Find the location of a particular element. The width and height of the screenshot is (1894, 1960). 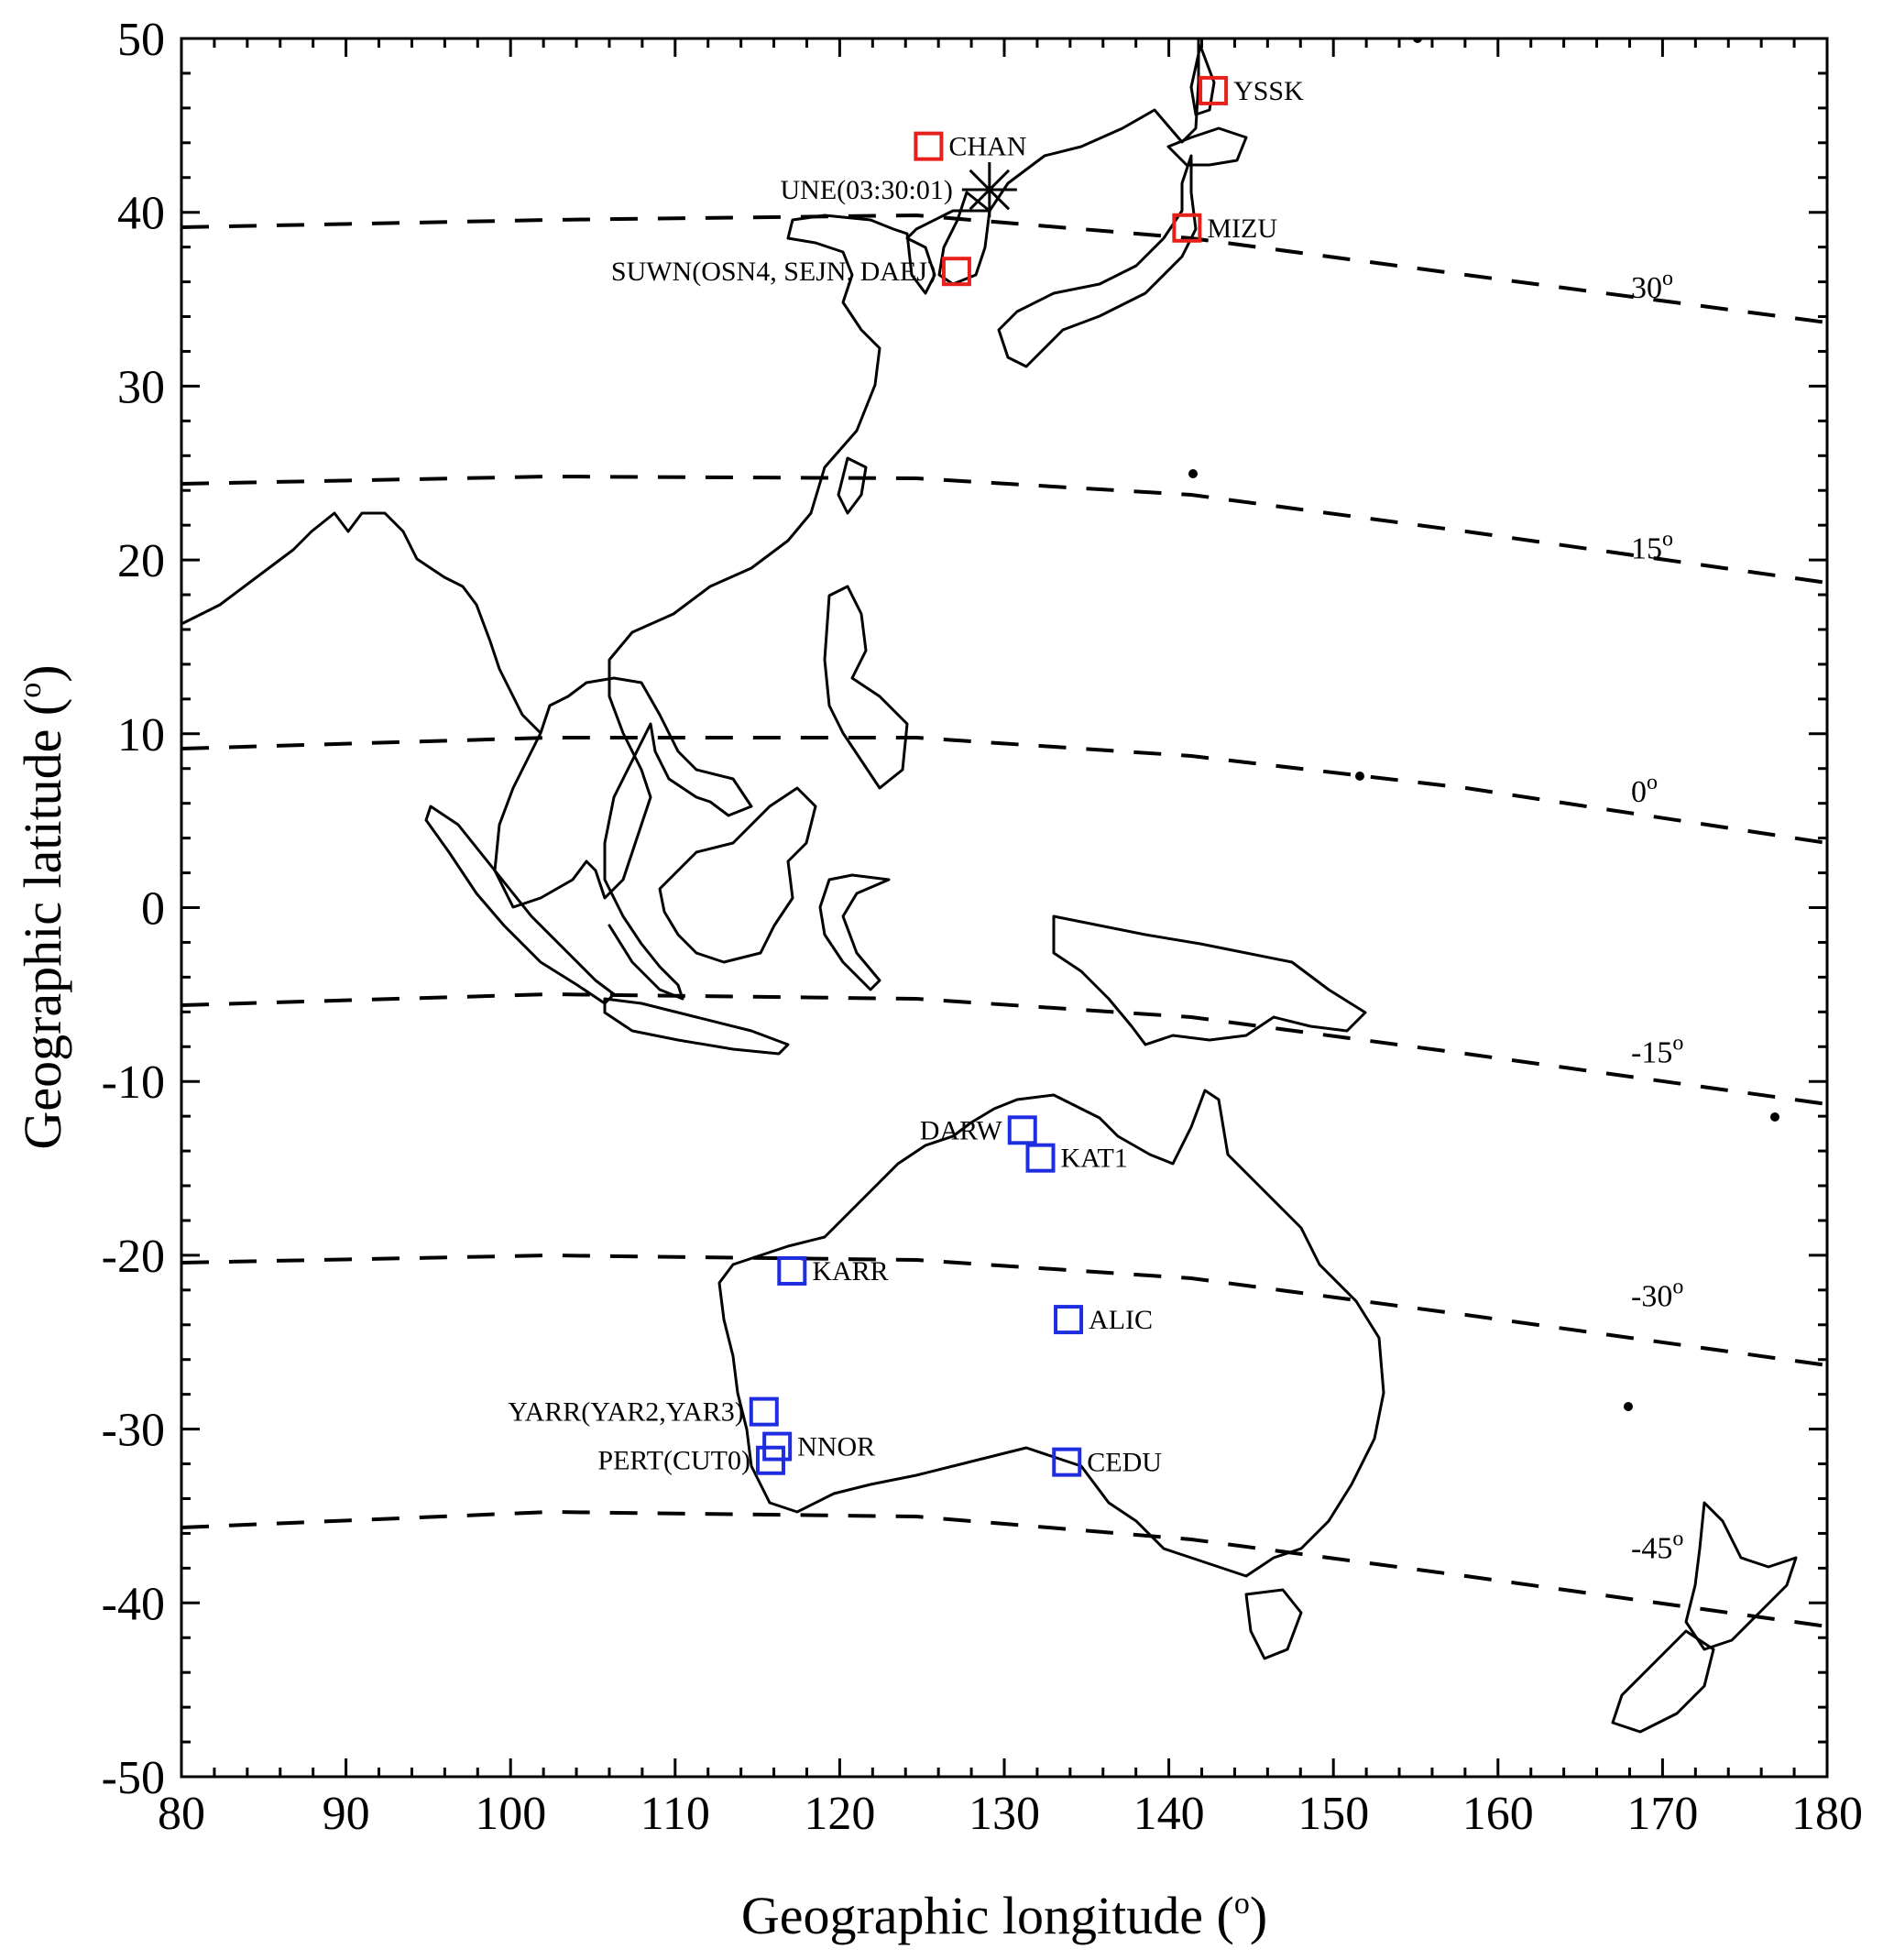

dip-line-minus15 is located at coordinates (1004, 1048).